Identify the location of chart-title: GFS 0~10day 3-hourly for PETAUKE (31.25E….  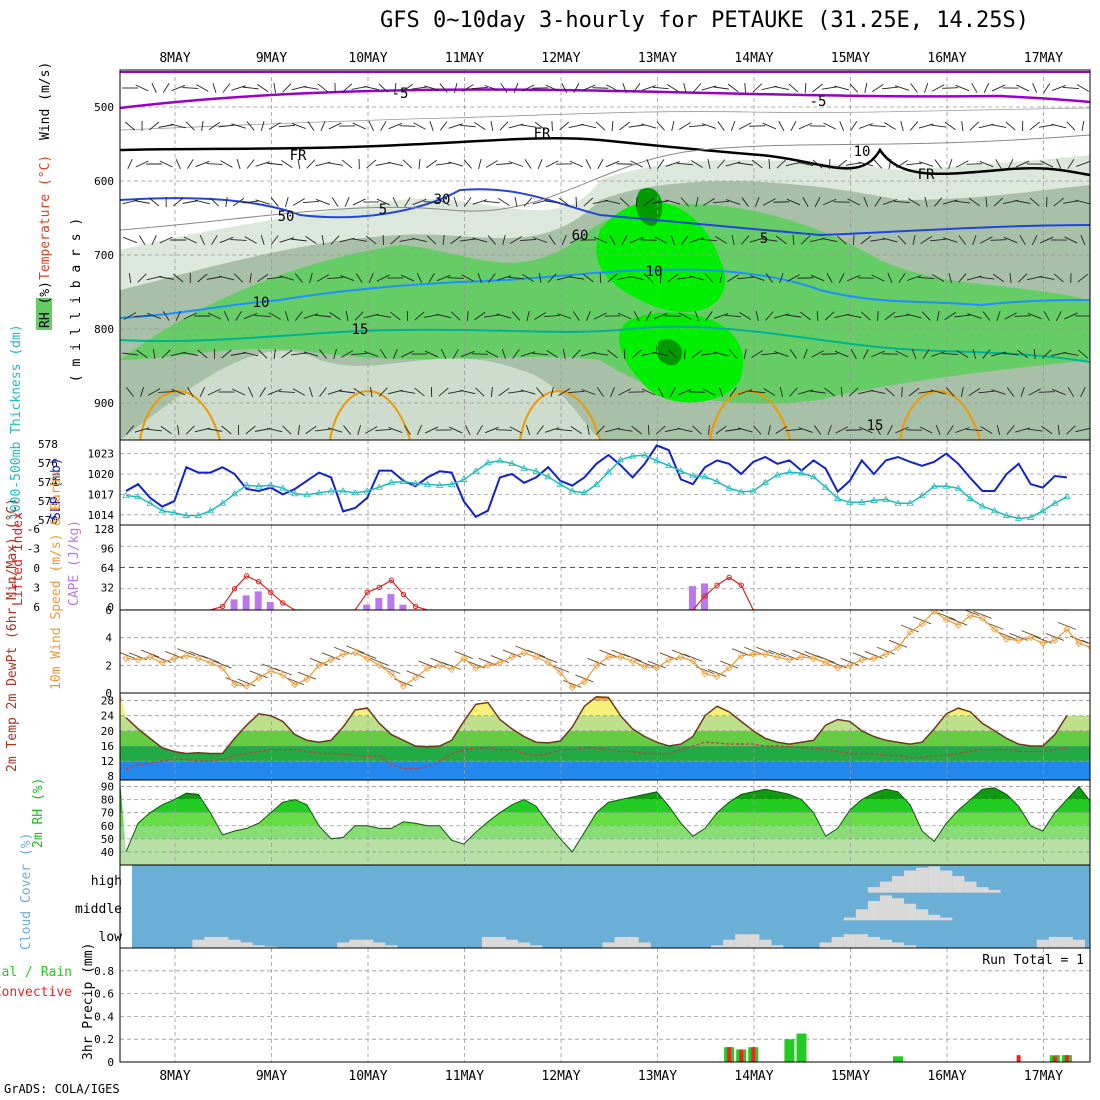
(705, 20).